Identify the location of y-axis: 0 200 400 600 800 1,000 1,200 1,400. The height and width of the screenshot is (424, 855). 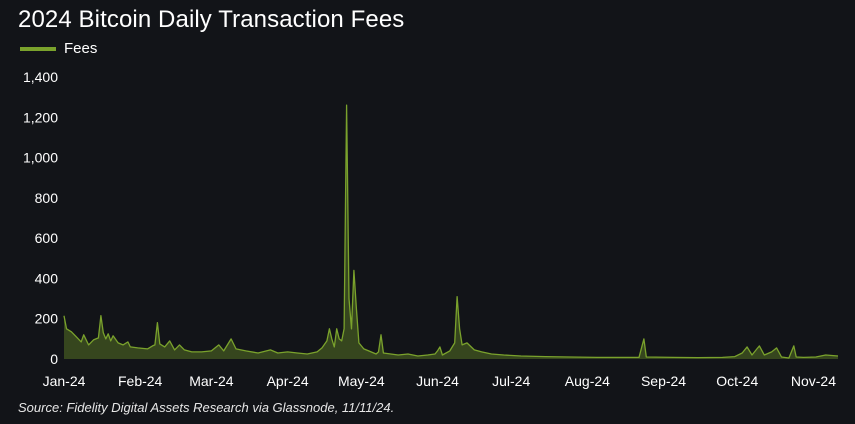
(40, 218).